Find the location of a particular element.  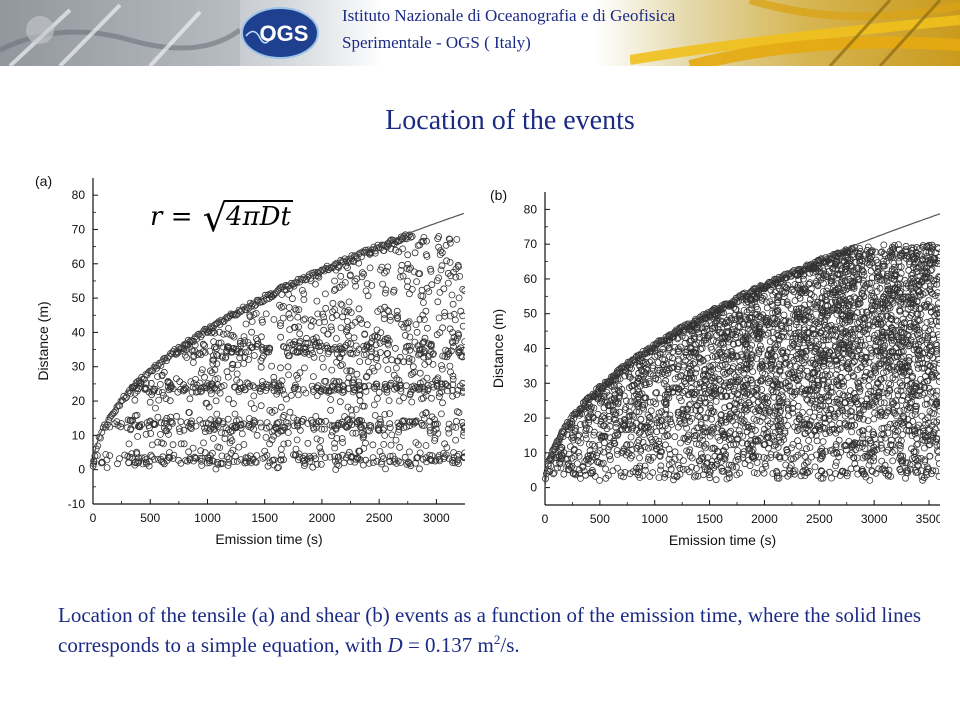

slide-title: Location of the events is located at coordinates (510, 120).